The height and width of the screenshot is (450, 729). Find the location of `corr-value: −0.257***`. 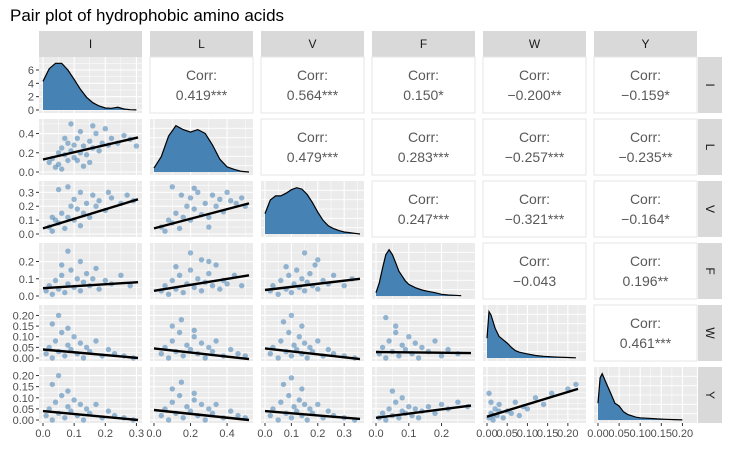

corr-value: −0.257*** is located at coordinates (535, 157).